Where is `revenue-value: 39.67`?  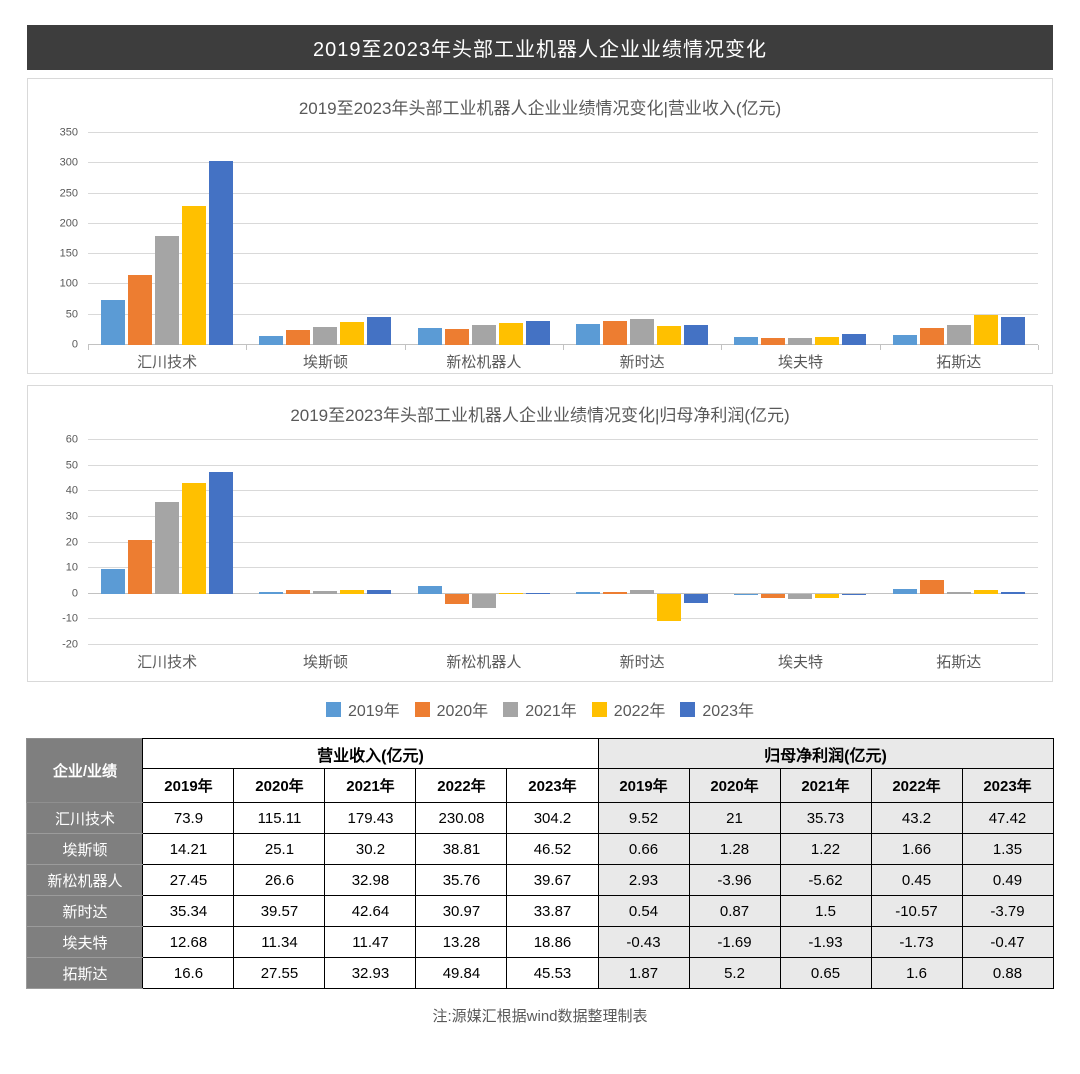
revenue-value: 39.67 is located at coordinates (552, 880).